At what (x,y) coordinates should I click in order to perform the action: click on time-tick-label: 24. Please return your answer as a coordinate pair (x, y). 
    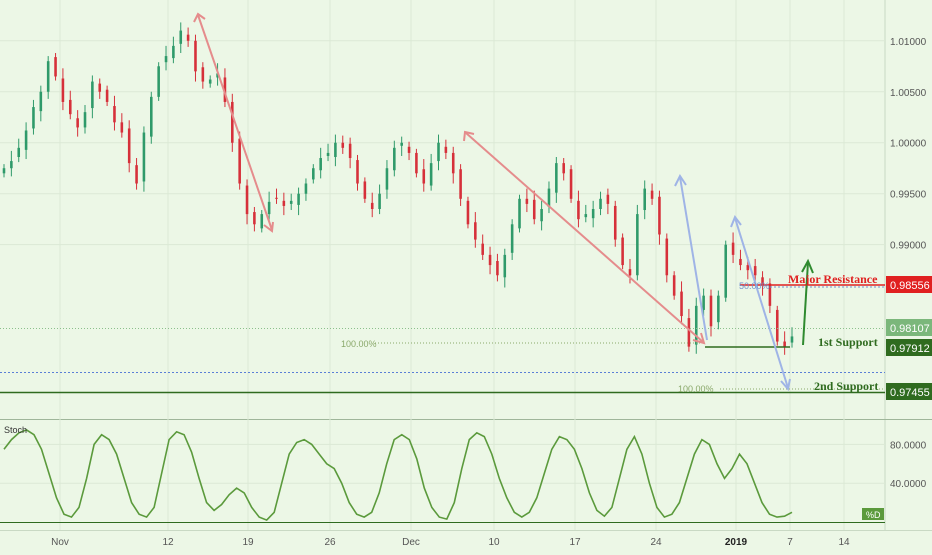
    Looking at the image, I should click on (656, 542).